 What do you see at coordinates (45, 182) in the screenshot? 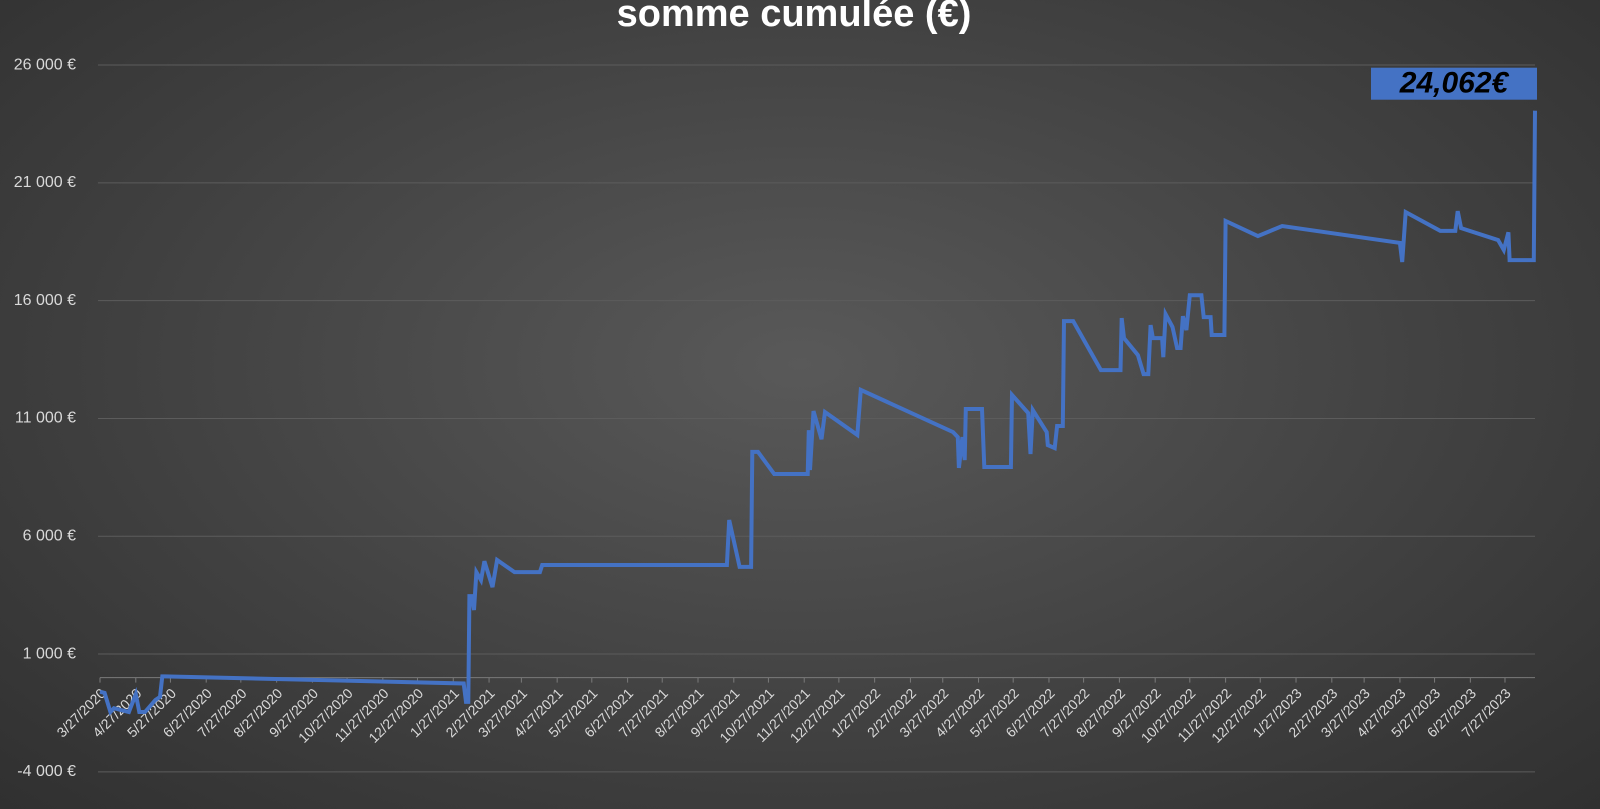
I see `y-tick-label: 21 000 €` at bounding box center [45, 182].